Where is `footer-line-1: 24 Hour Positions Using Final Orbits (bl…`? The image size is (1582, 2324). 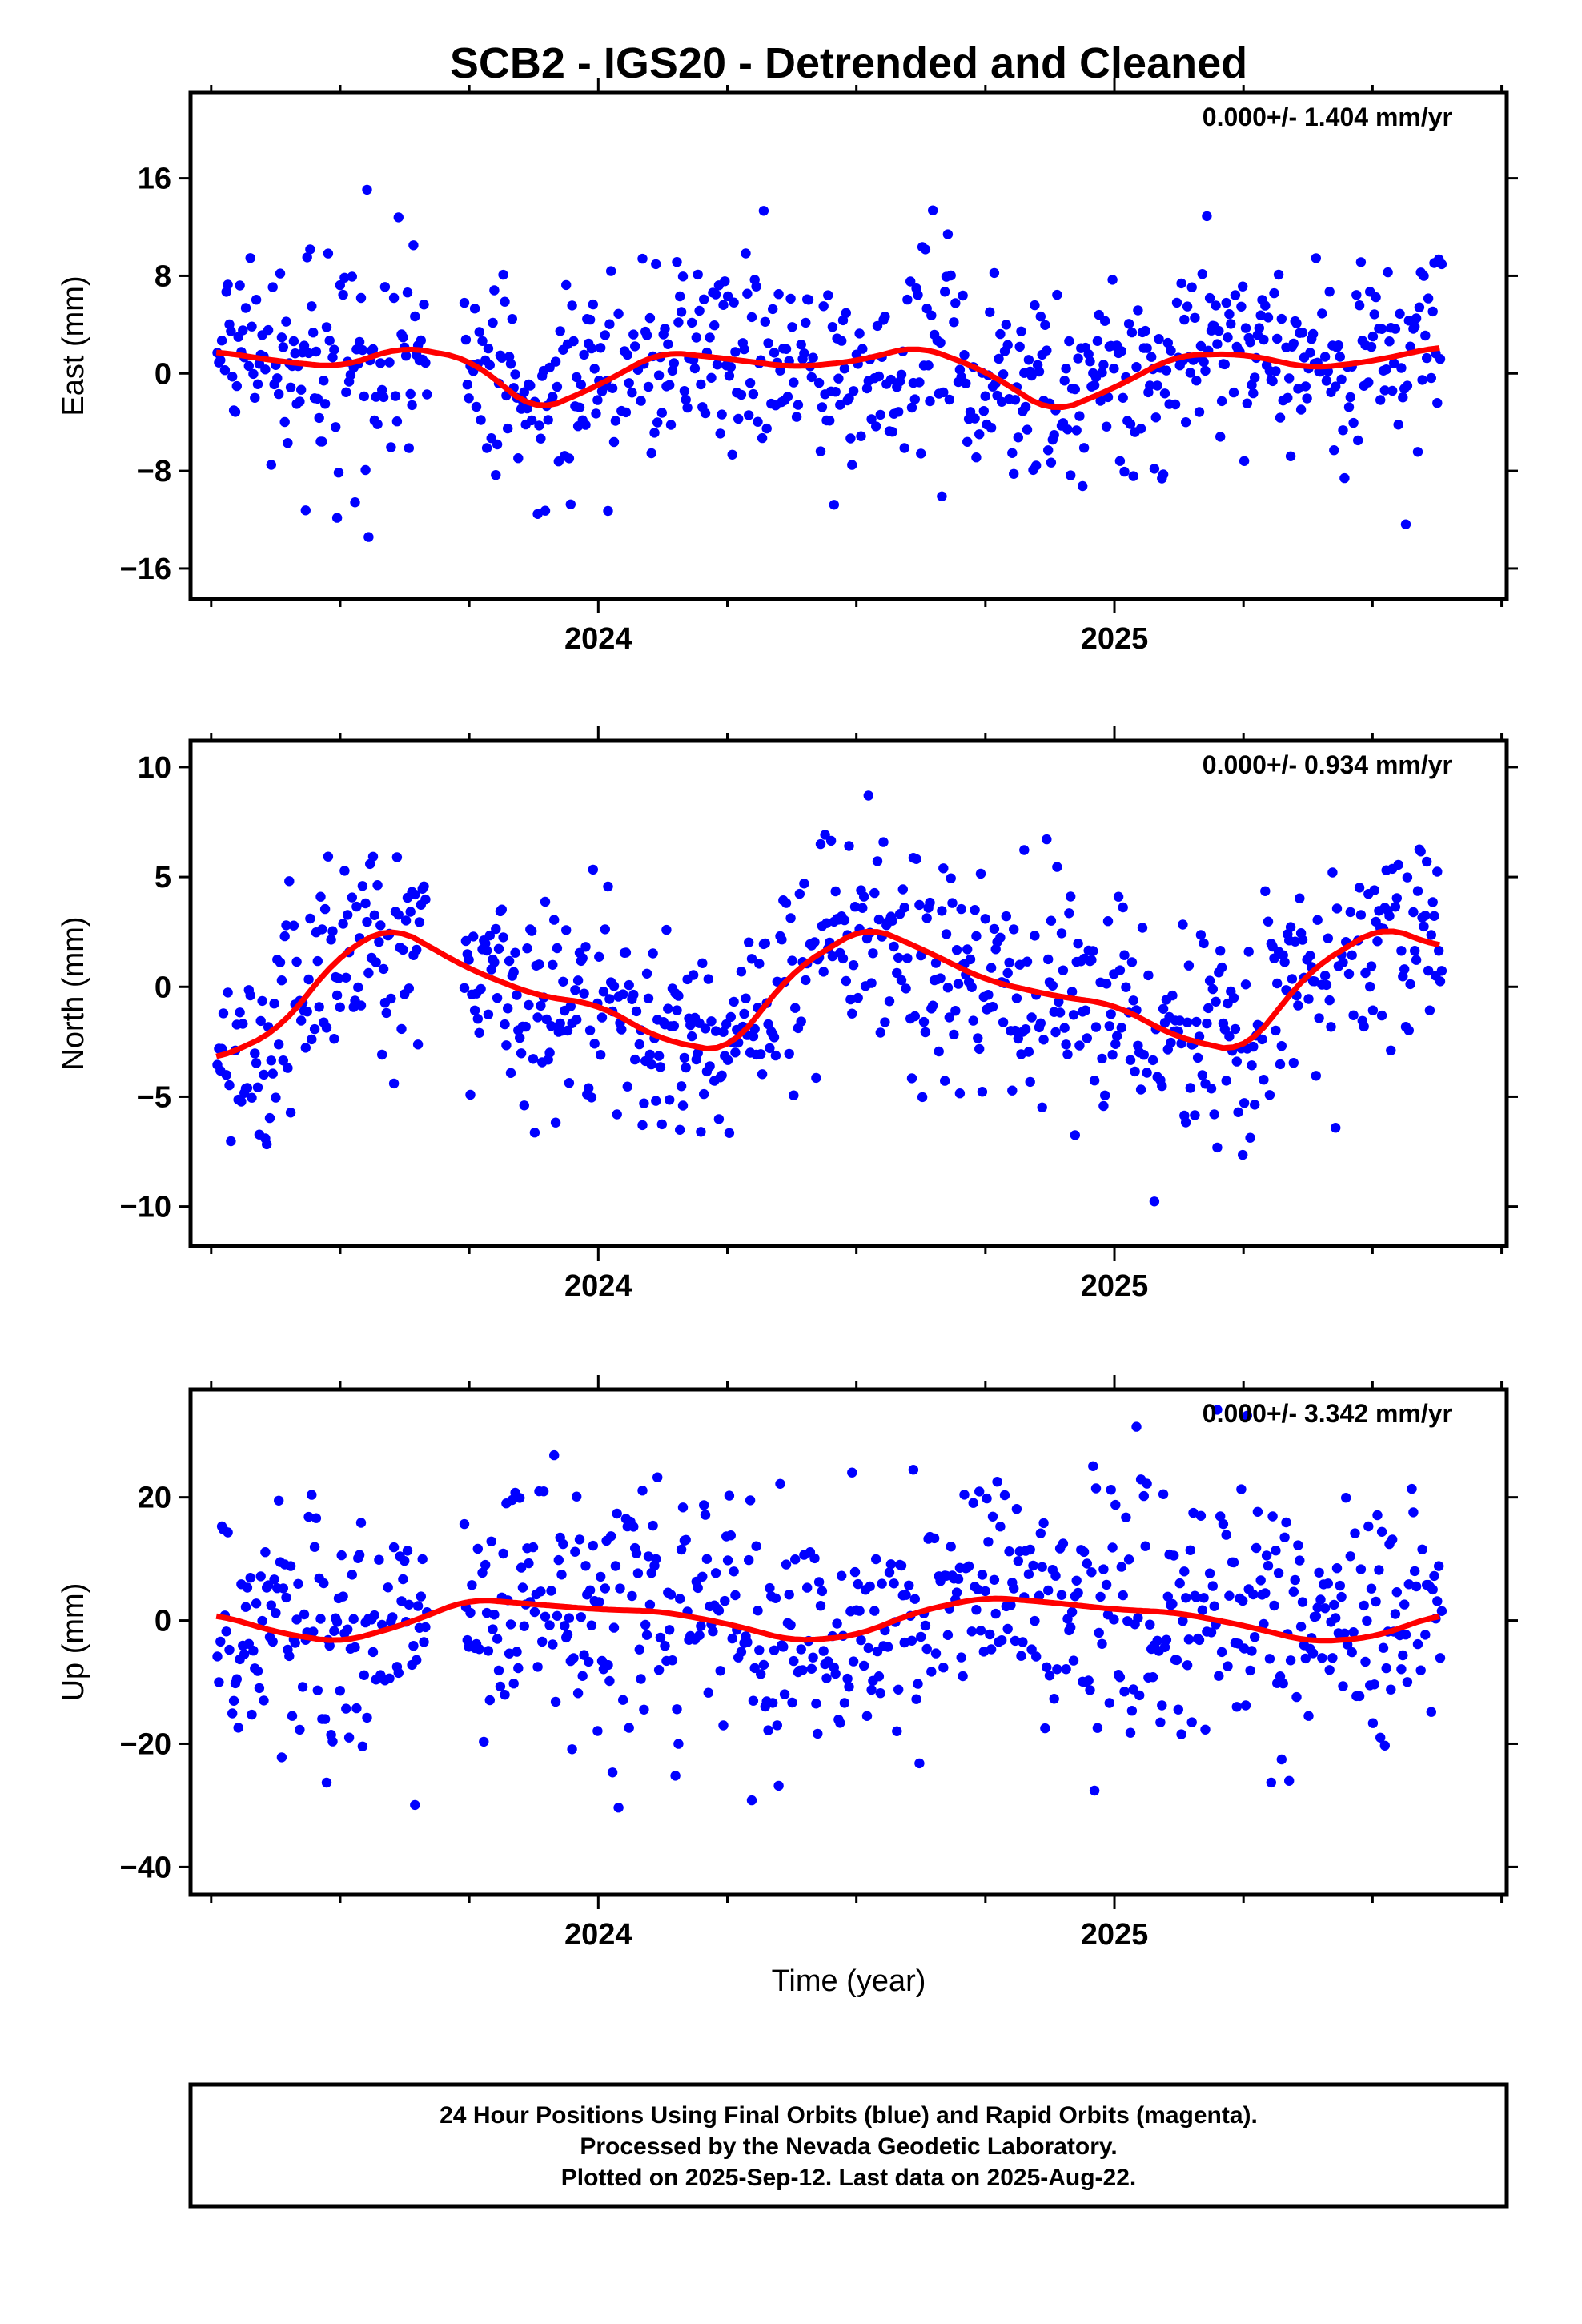 footer-line-1: 24 Hour Positions Using Final Orbits (bl… is located at coordinates (849, 2115).